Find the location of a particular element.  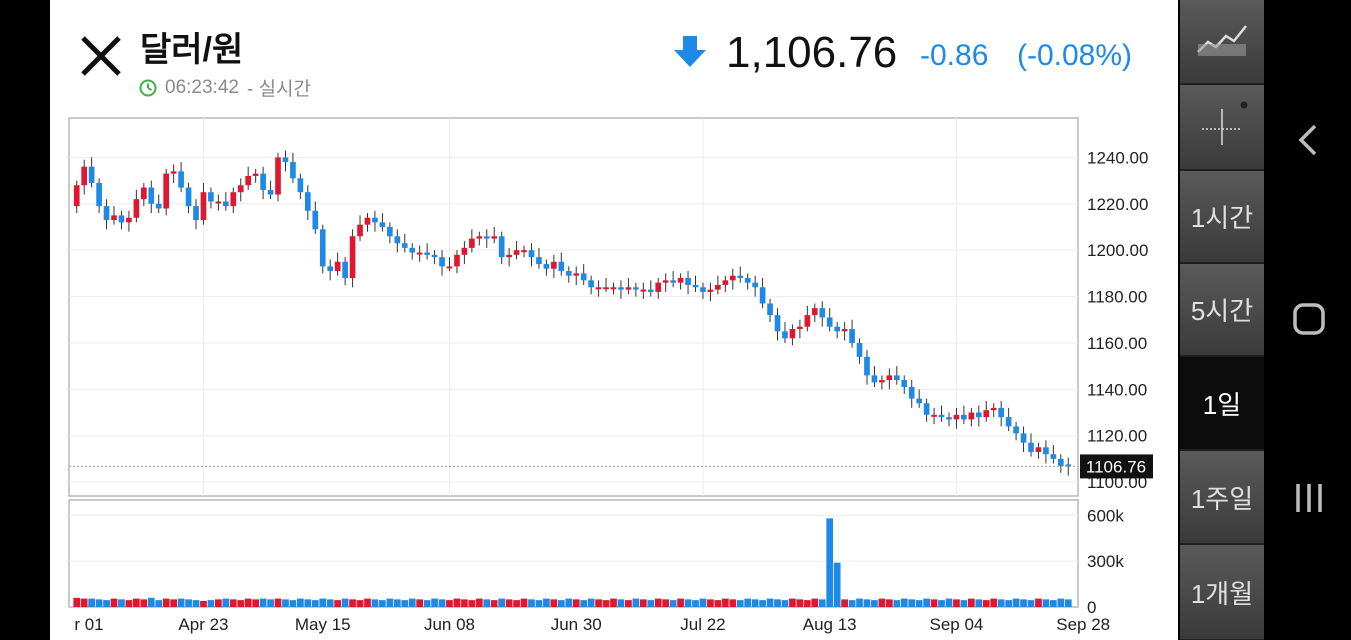

realtime-label: - 실시간 is located at coordinates (279, 89).